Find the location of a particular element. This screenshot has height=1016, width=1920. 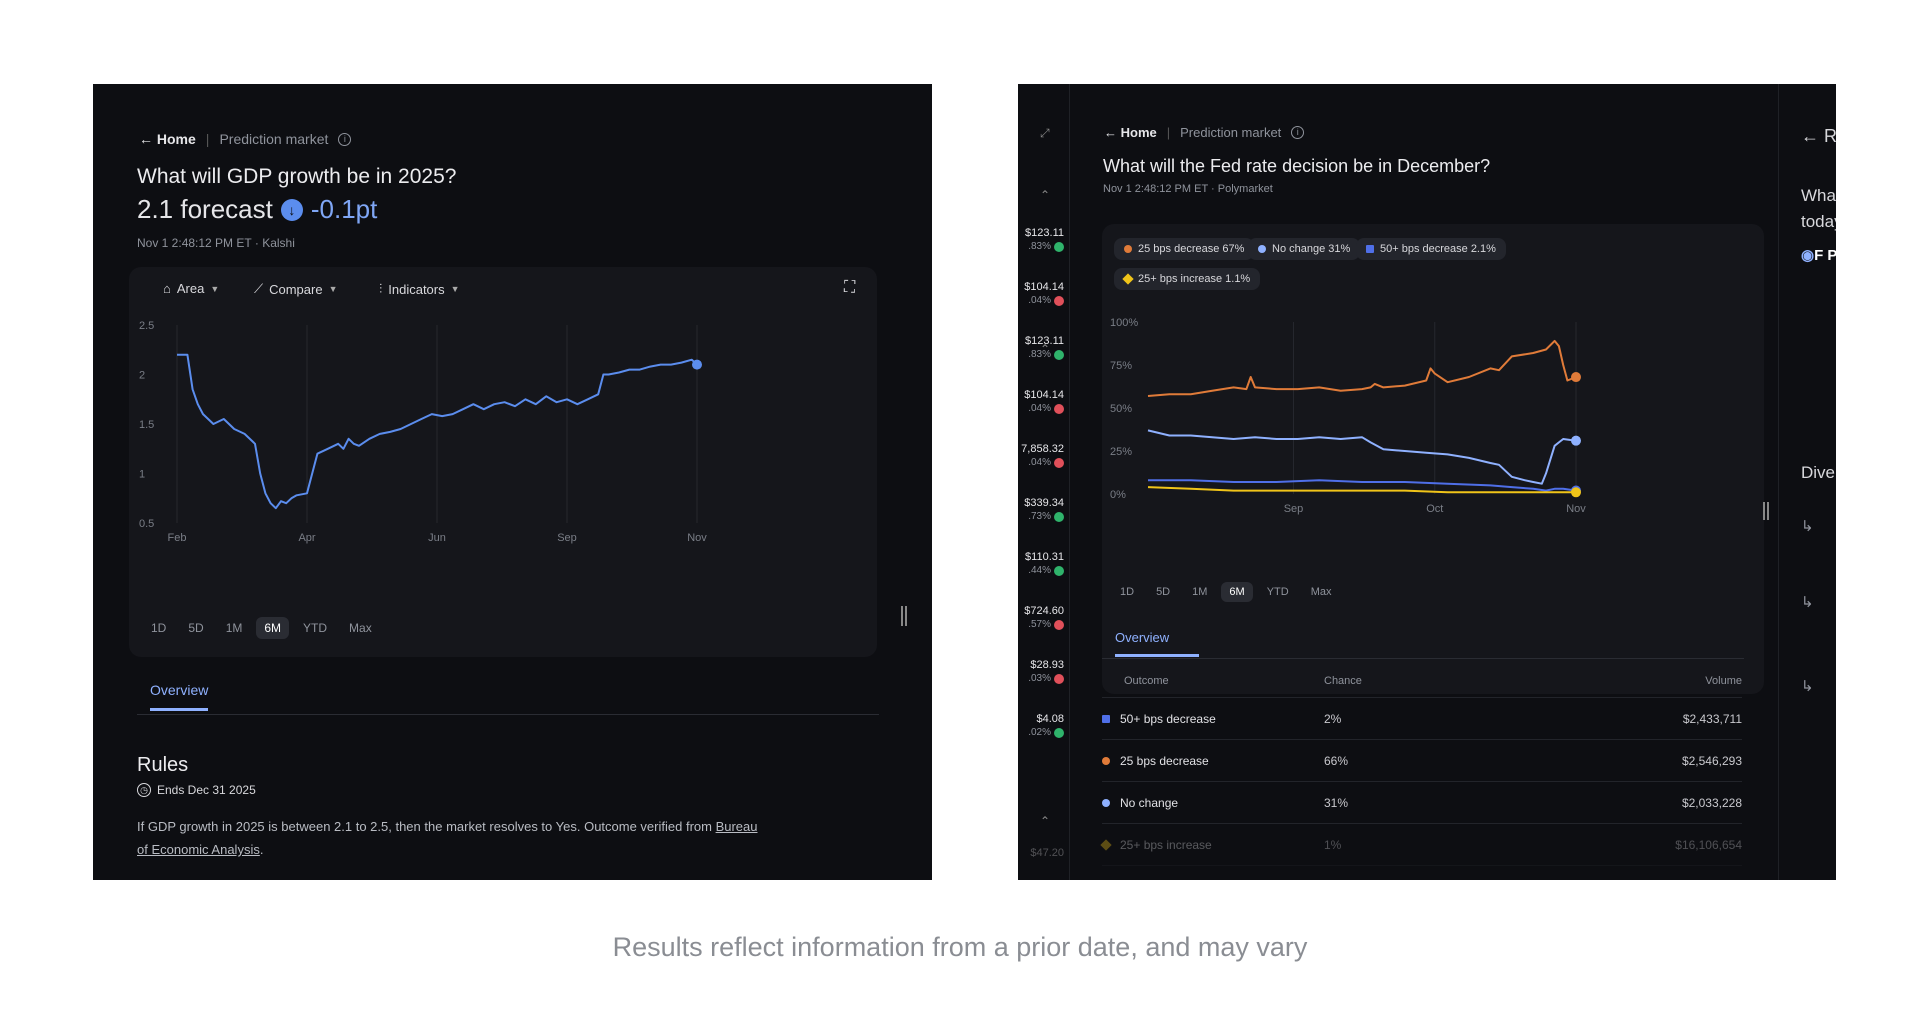

stock-pct: .44% is located at coordinates (1039, 570).